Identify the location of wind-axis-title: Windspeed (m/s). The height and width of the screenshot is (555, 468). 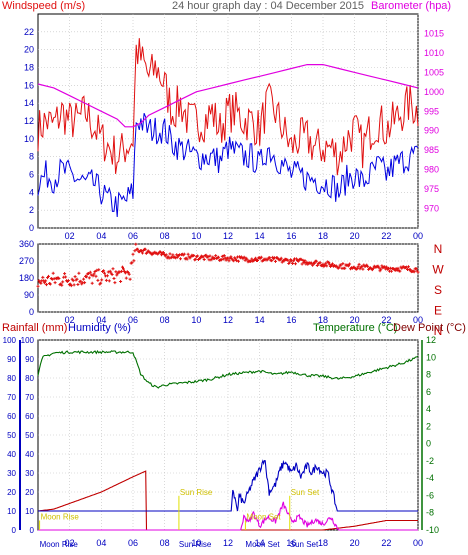
(43, 6).